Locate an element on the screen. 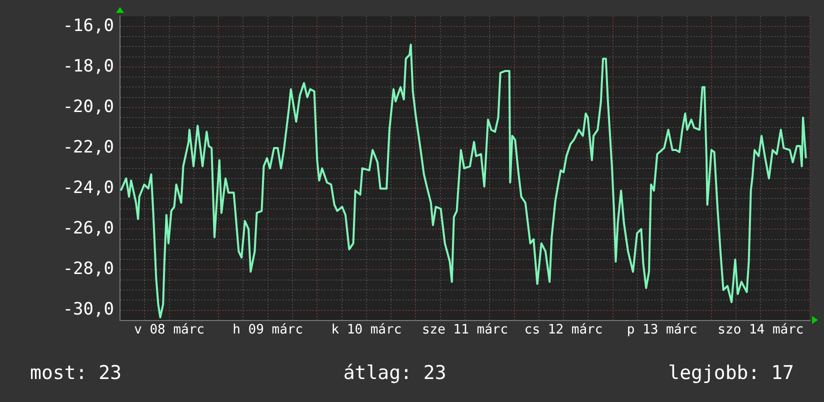  text: most: 23 is located at coordinates (76, 373).